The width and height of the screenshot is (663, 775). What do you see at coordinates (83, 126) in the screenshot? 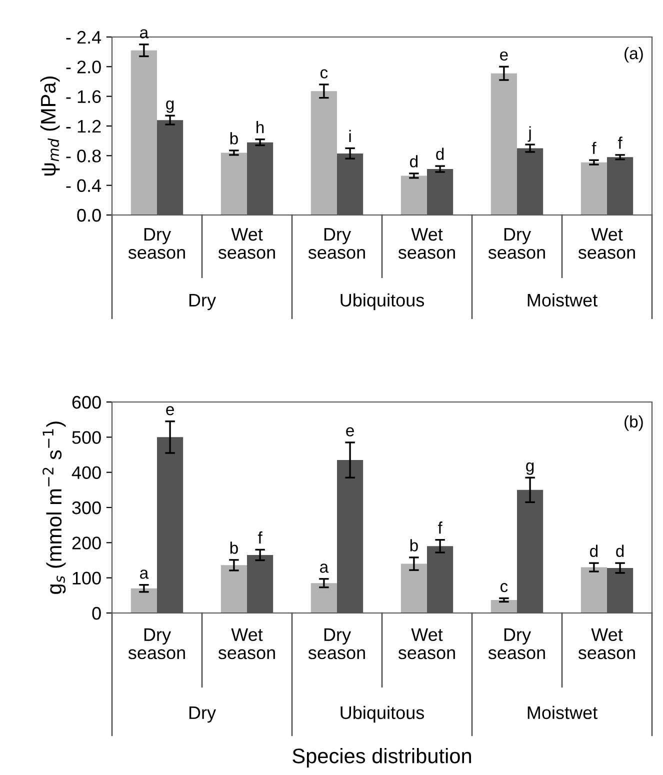
I see `y-tick-label: - 1.2` at bounding box center [83, 126].